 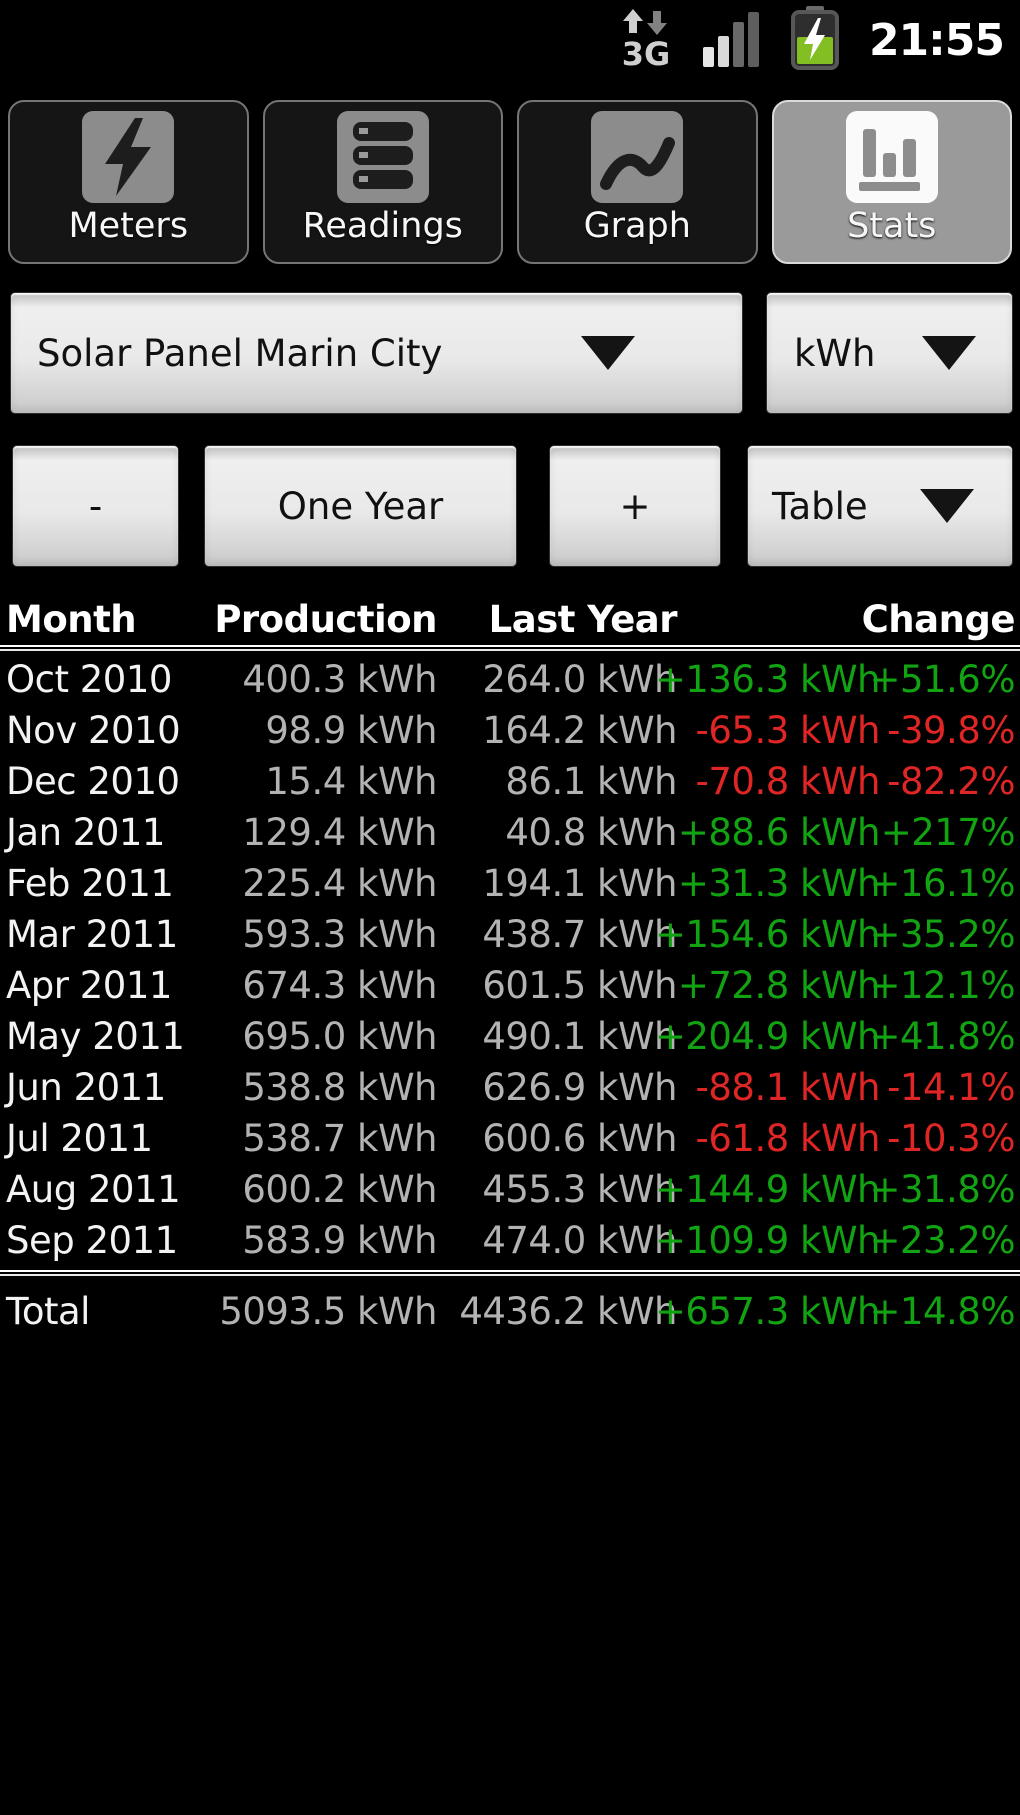 I want to click on cell-month: Aug 2011, so click(x=93, y=1189).